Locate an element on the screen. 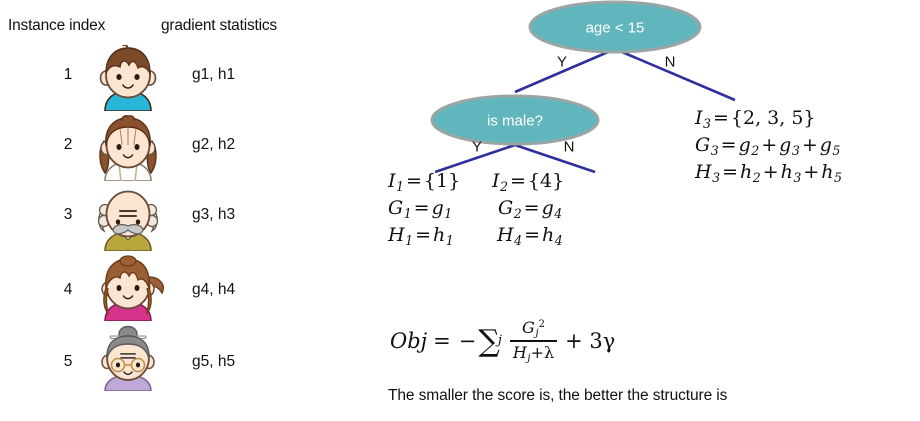 This screenshot has height=421, width=920. leaf-2-I-sub: 2 is located at coordinates (504, 186).